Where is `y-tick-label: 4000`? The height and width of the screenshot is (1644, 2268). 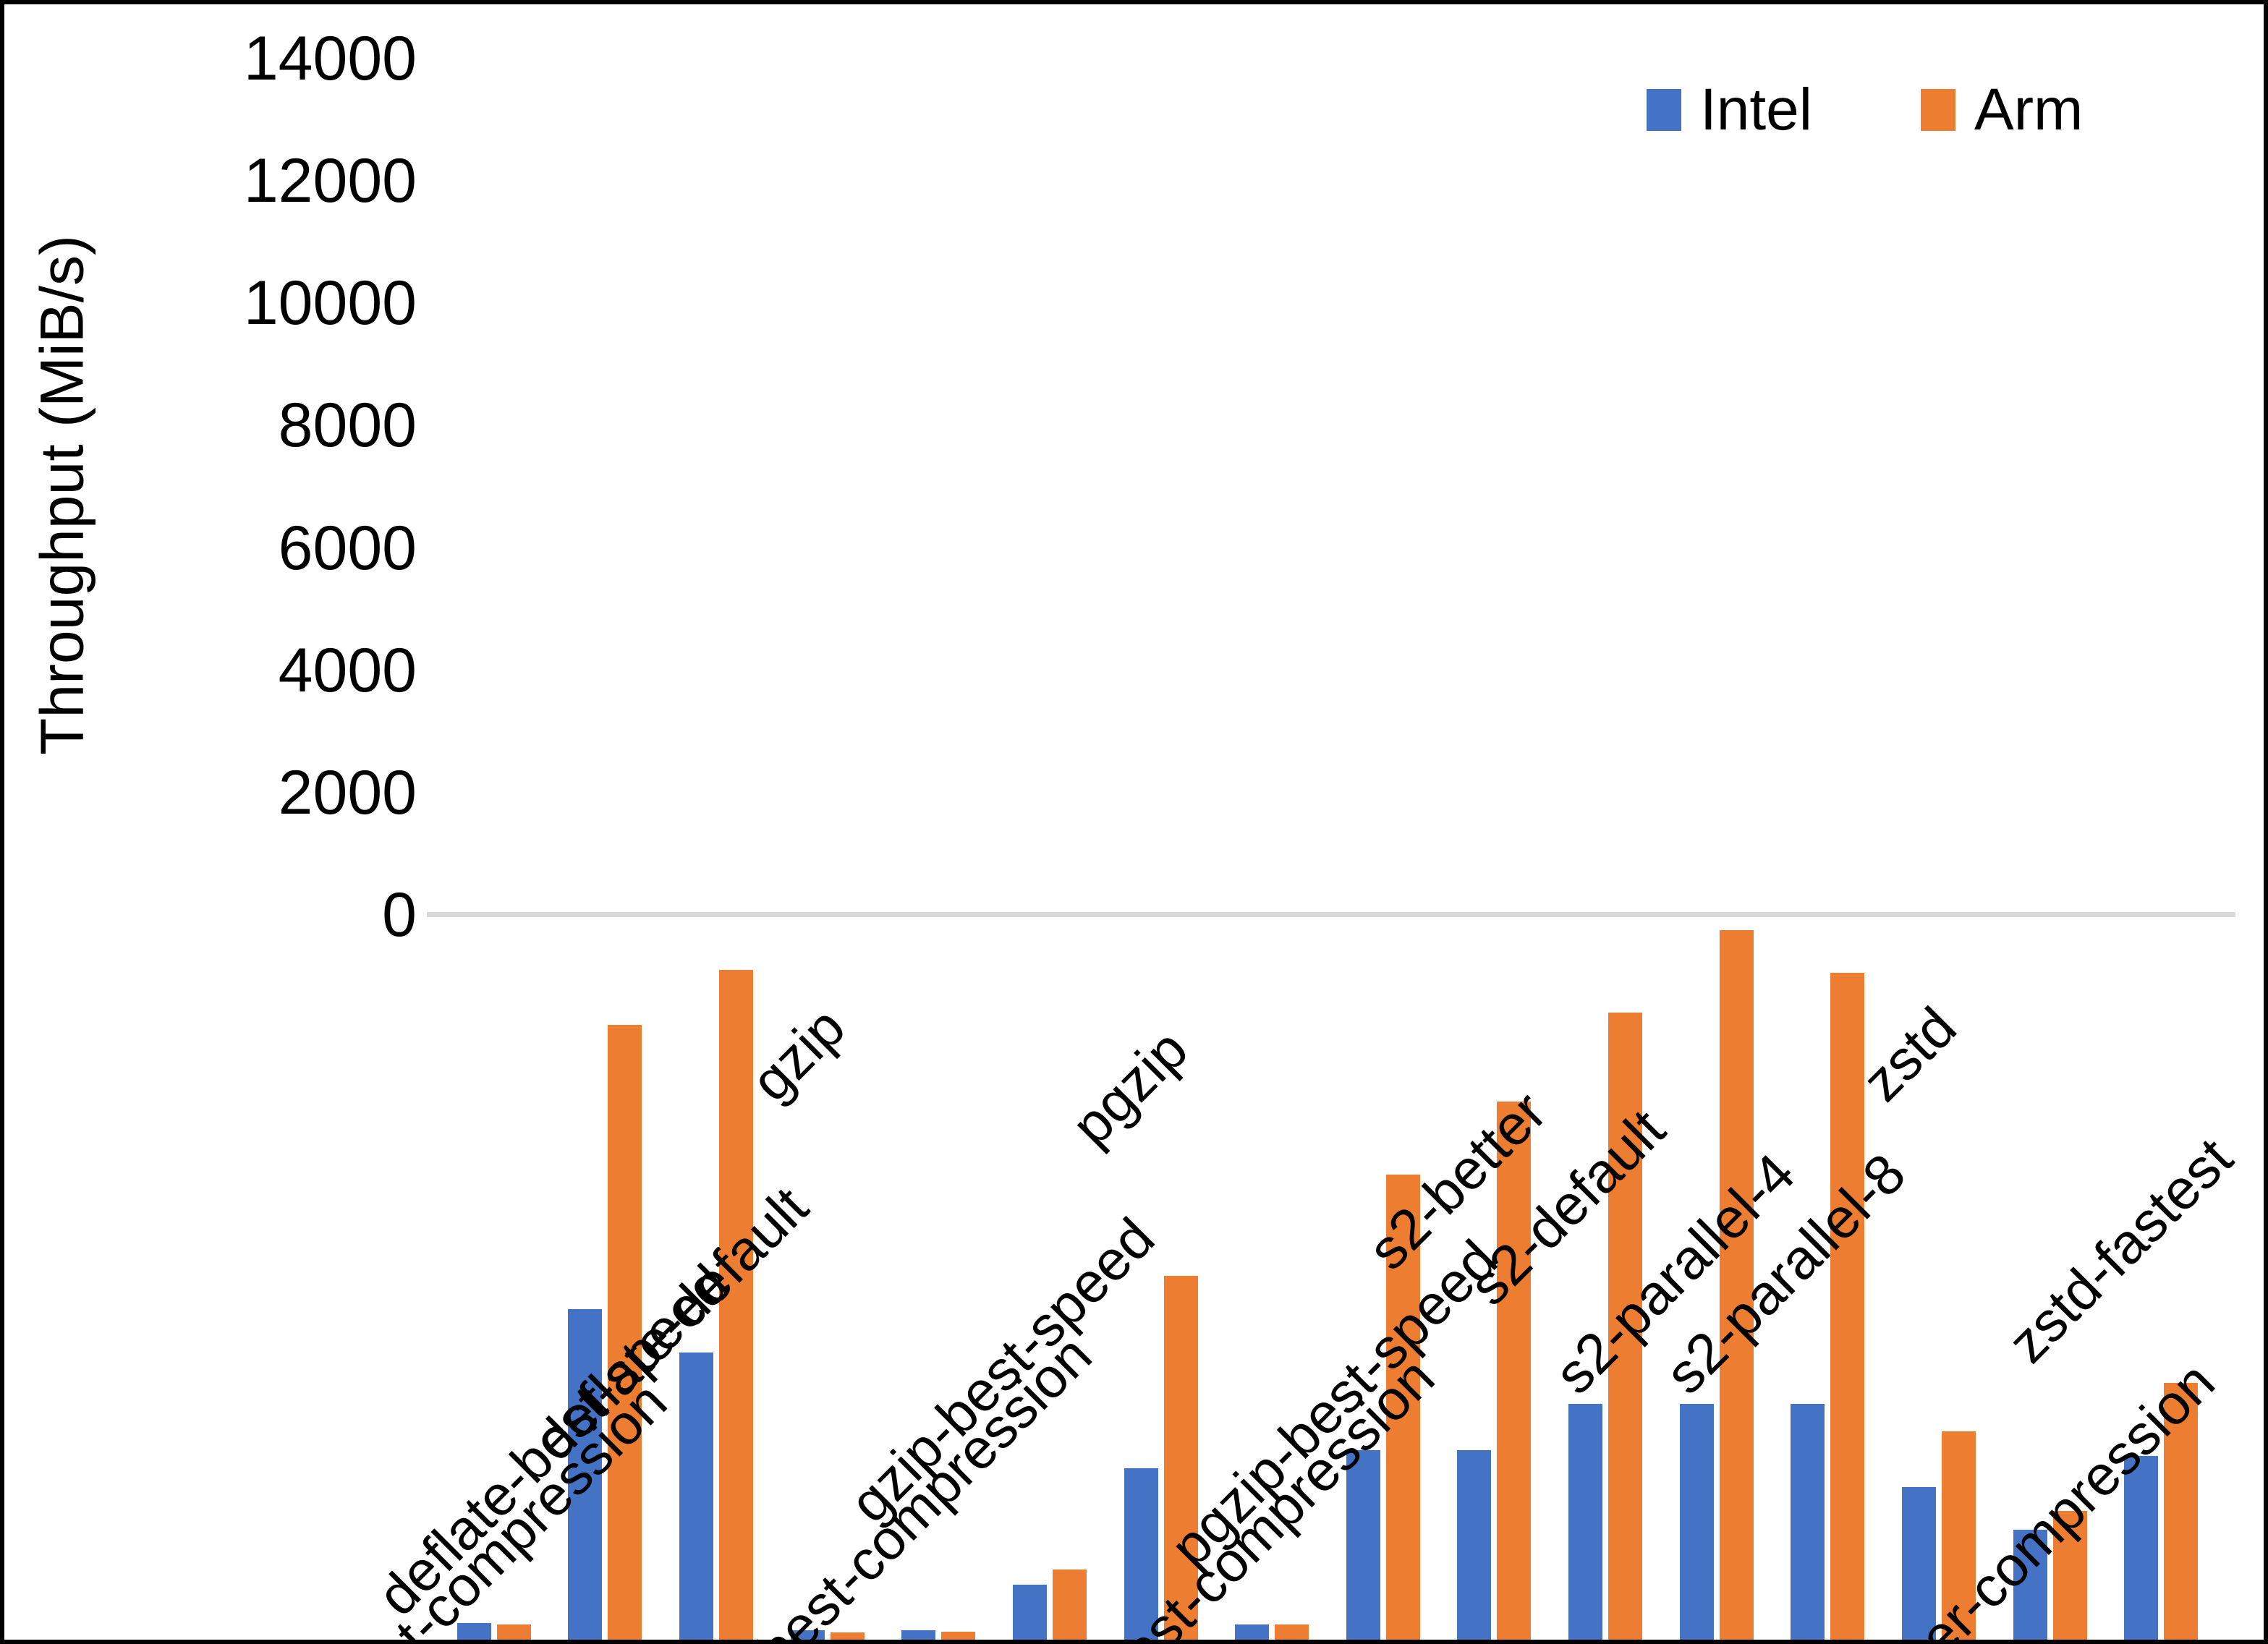 y-tick-label: 4000 is located at coordinates (347, 670).